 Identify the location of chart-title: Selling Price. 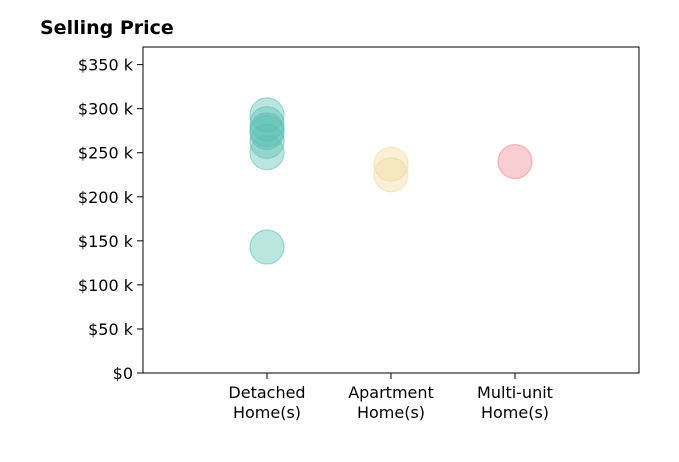
(107, 28).